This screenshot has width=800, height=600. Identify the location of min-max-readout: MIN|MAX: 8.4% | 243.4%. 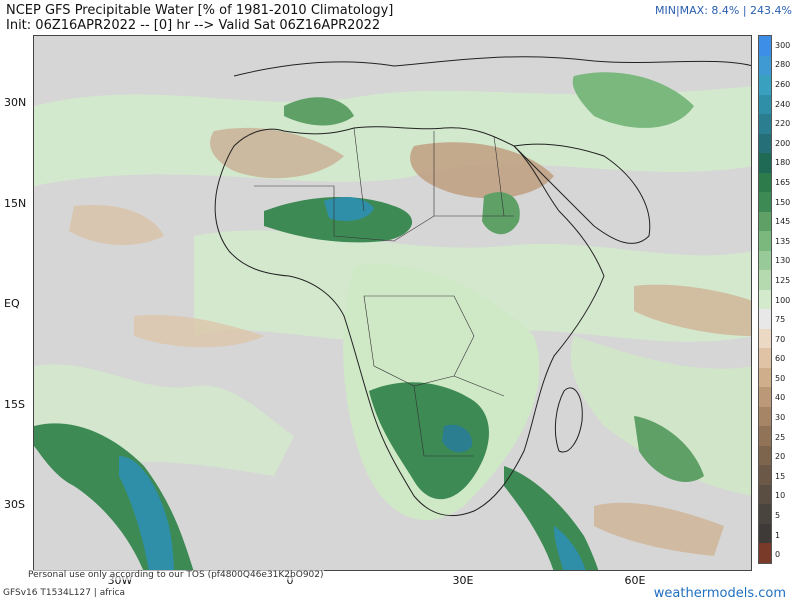
(723, 10).